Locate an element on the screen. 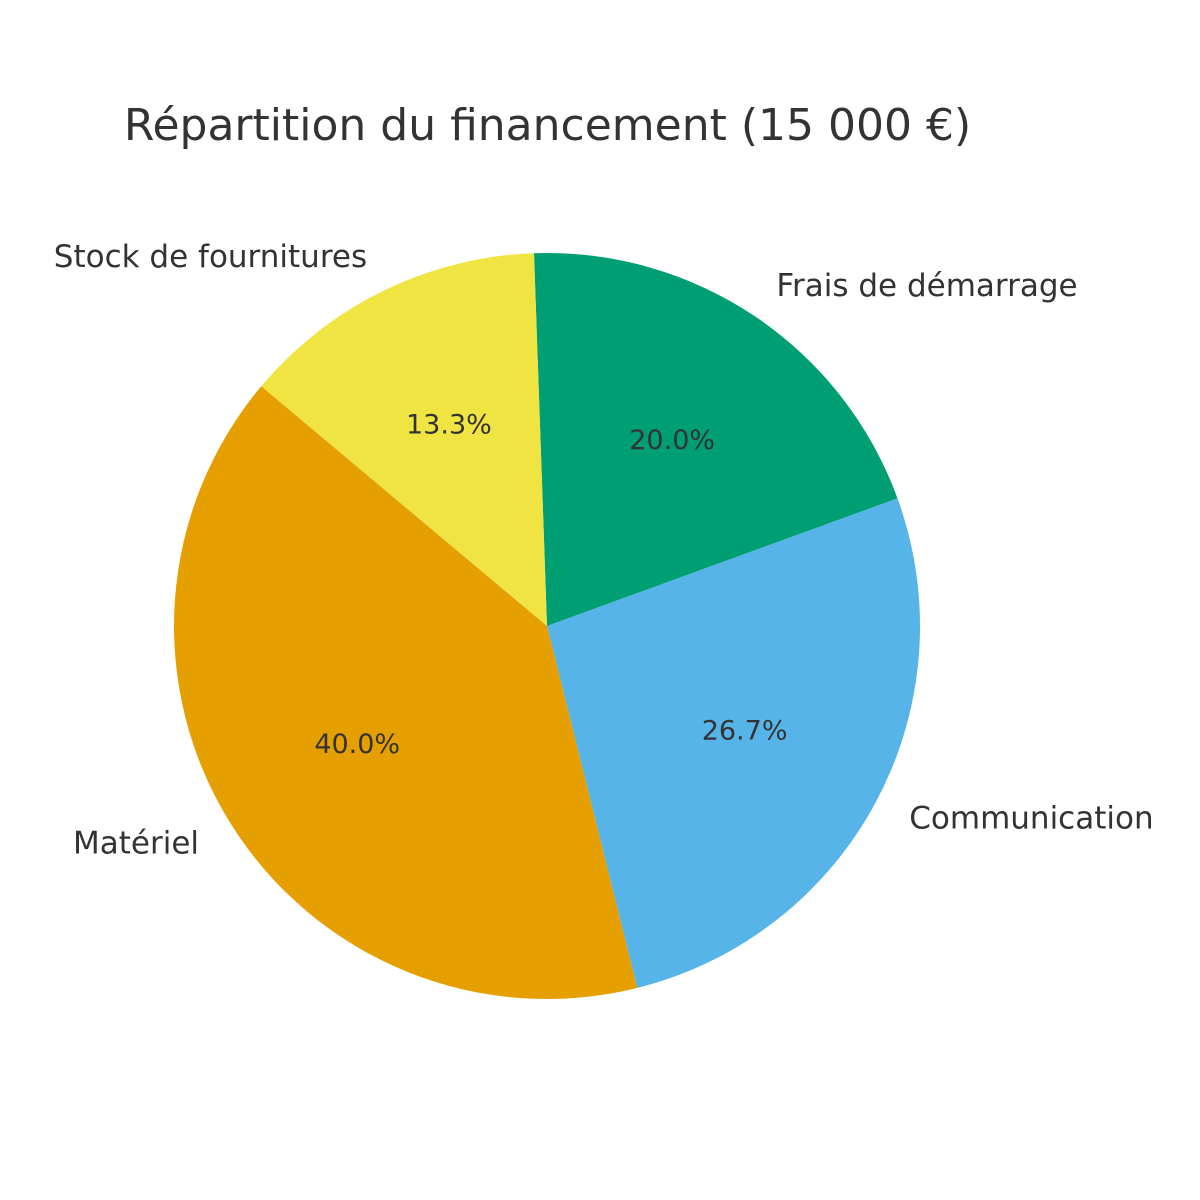  pie-slice-frais-de-demarrage is located at coordinates (715, 439).